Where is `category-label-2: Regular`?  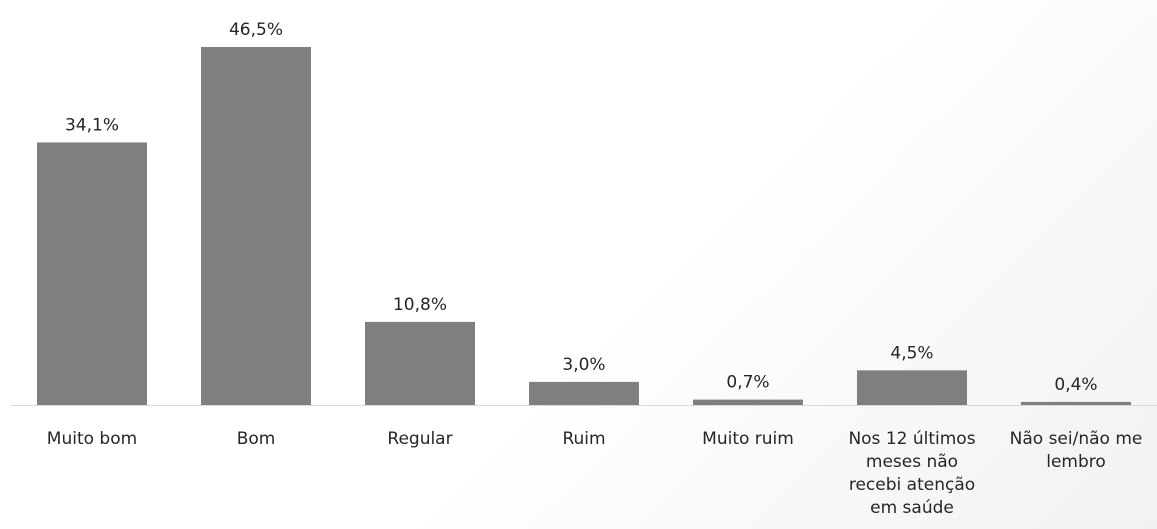 category-label-2: Regular is located at coordinates (419, 439).